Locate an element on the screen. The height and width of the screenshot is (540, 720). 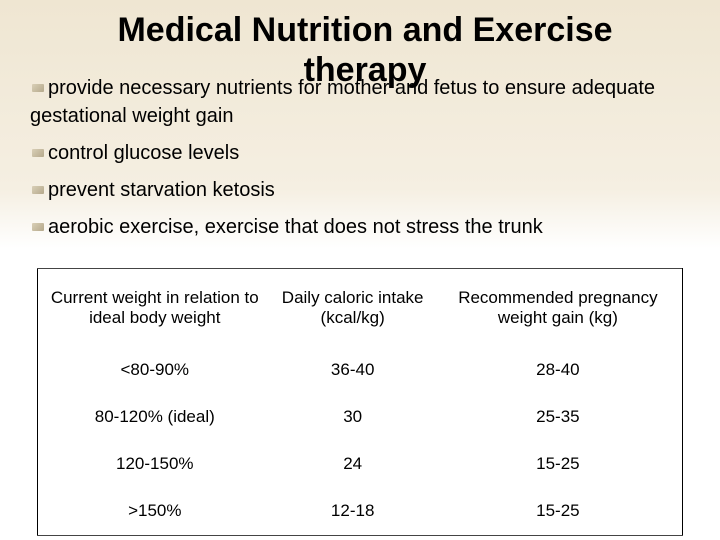
bullet: prevent starvation ketosis is located at coordinates (370, 190).